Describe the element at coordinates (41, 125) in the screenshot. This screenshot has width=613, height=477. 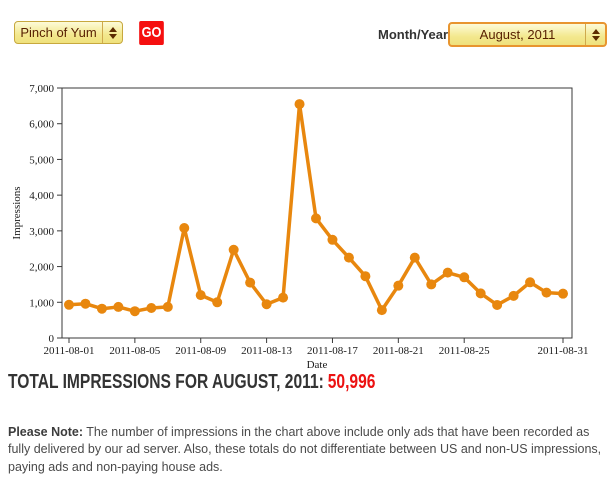
I see `y-axis-tick-label: 6,000` at that location.